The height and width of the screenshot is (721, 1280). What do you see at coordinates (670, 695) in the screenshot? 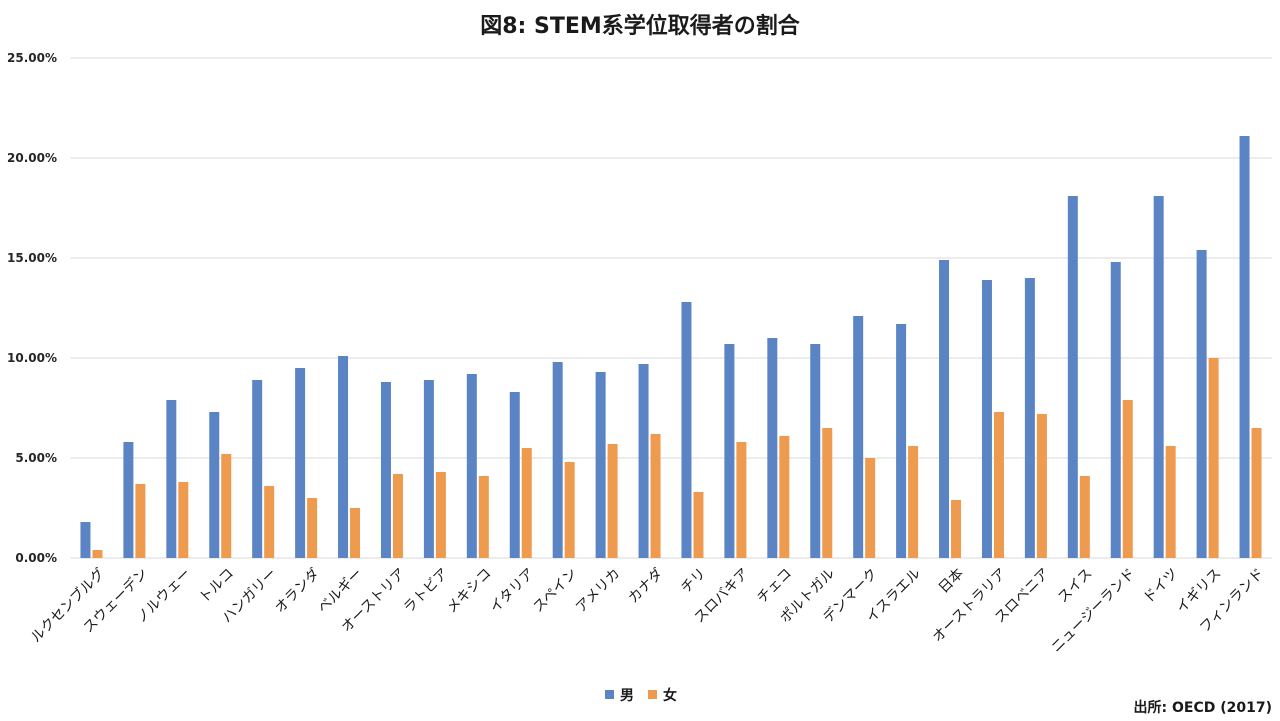
I see `legend-label-female: 女` at bounding box center [670, 695].